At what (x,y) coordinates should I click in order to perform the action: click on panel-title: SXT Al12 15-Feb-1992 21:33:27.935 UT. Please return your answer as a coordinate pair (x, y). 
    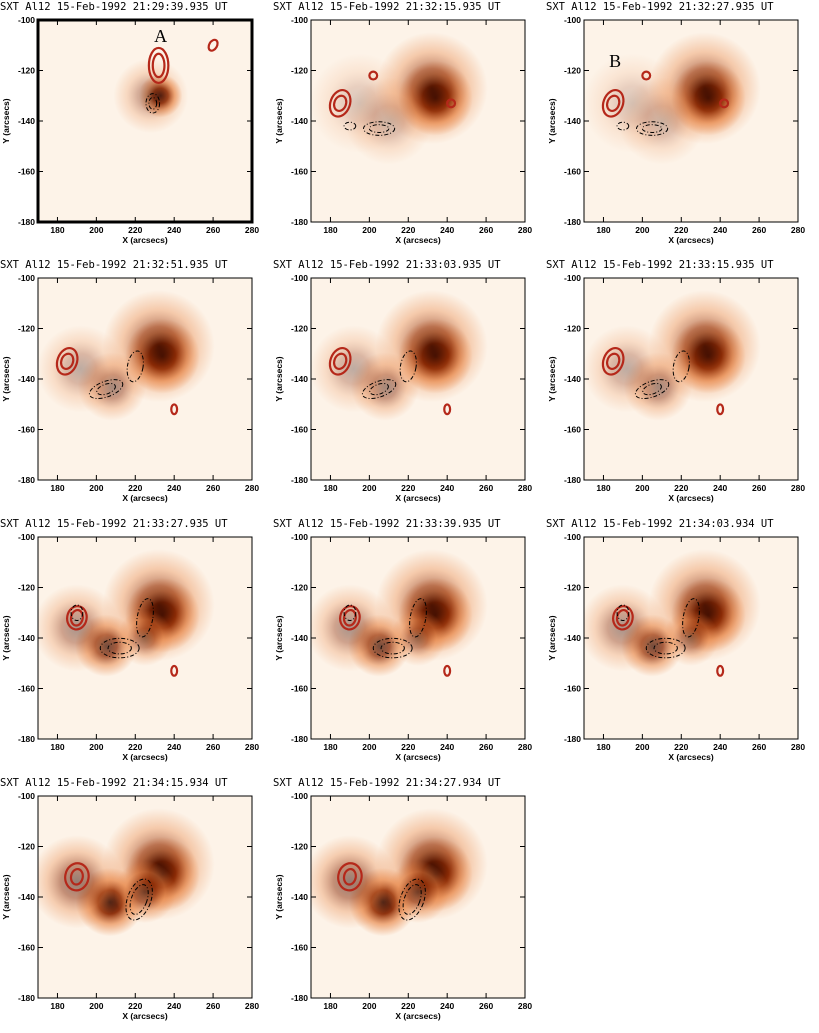
    Looking at the image, I should click on (114, 524).